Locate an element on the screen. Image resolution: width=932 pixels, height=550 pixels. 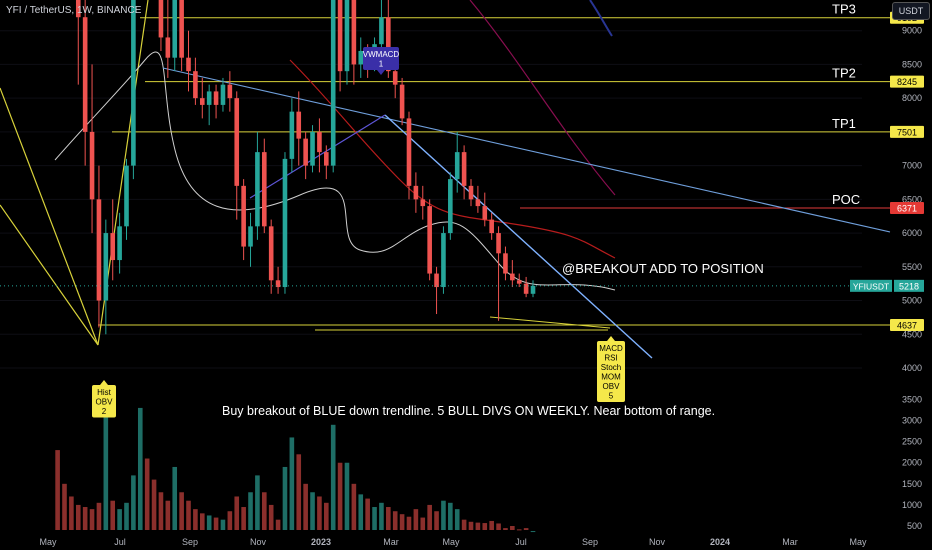
volume-tick-label: 2500 is located at coordinates (912, 442).